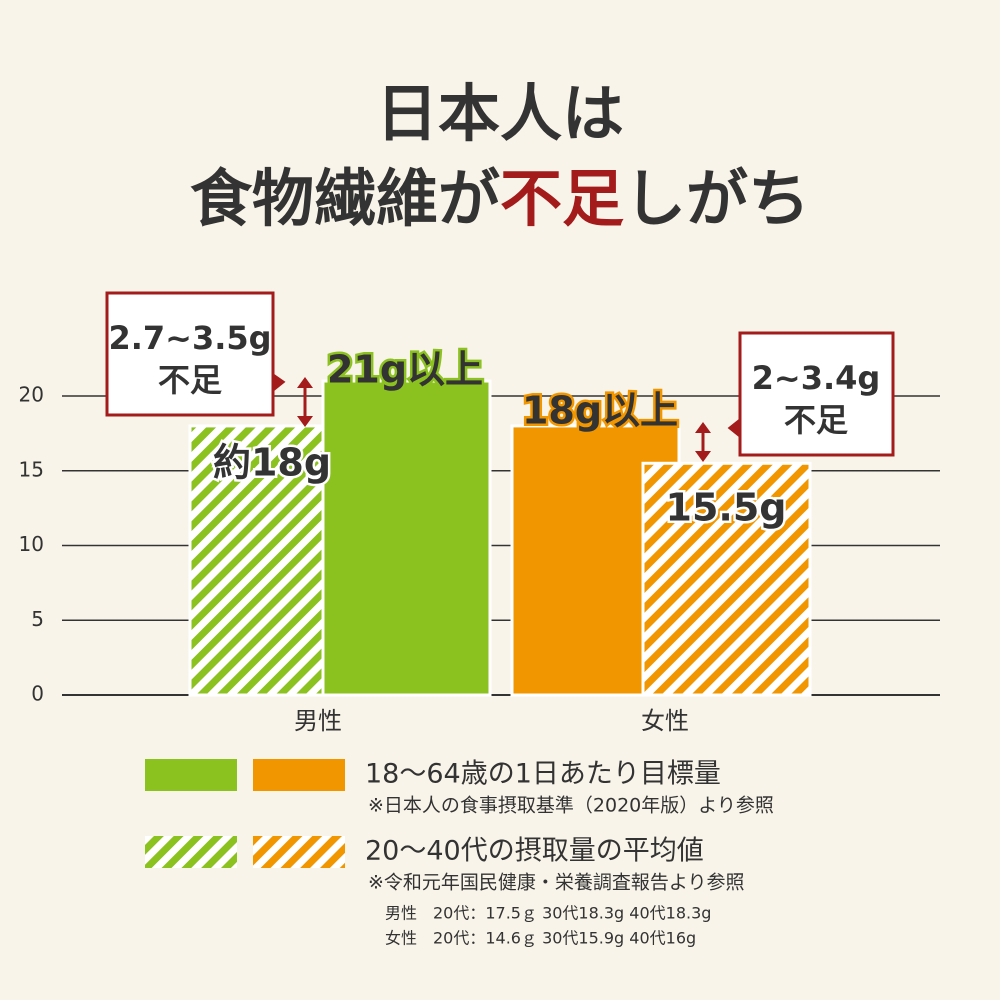 This screenshot has width=1000, height=1000. What do you see at coordinates (562, 198) in the screenshot?
I see `title-part: 不足` at bounding box center [562, 198].